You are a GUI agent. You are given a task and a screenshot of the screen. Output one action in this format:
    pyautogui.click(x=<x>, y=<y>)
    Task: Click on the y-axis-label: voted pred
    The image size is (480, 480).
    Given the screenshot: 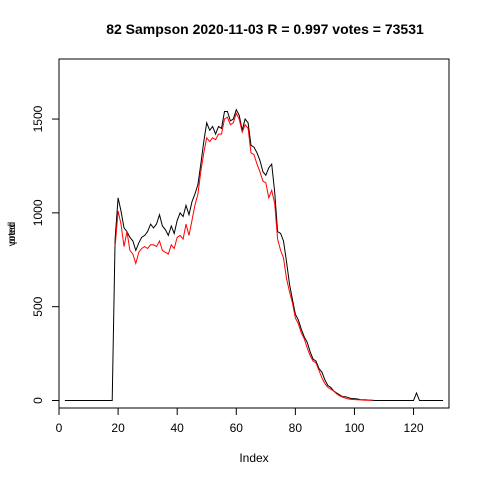 What is the action you would take?
    pyautogui.click(x=12, y=234)
    